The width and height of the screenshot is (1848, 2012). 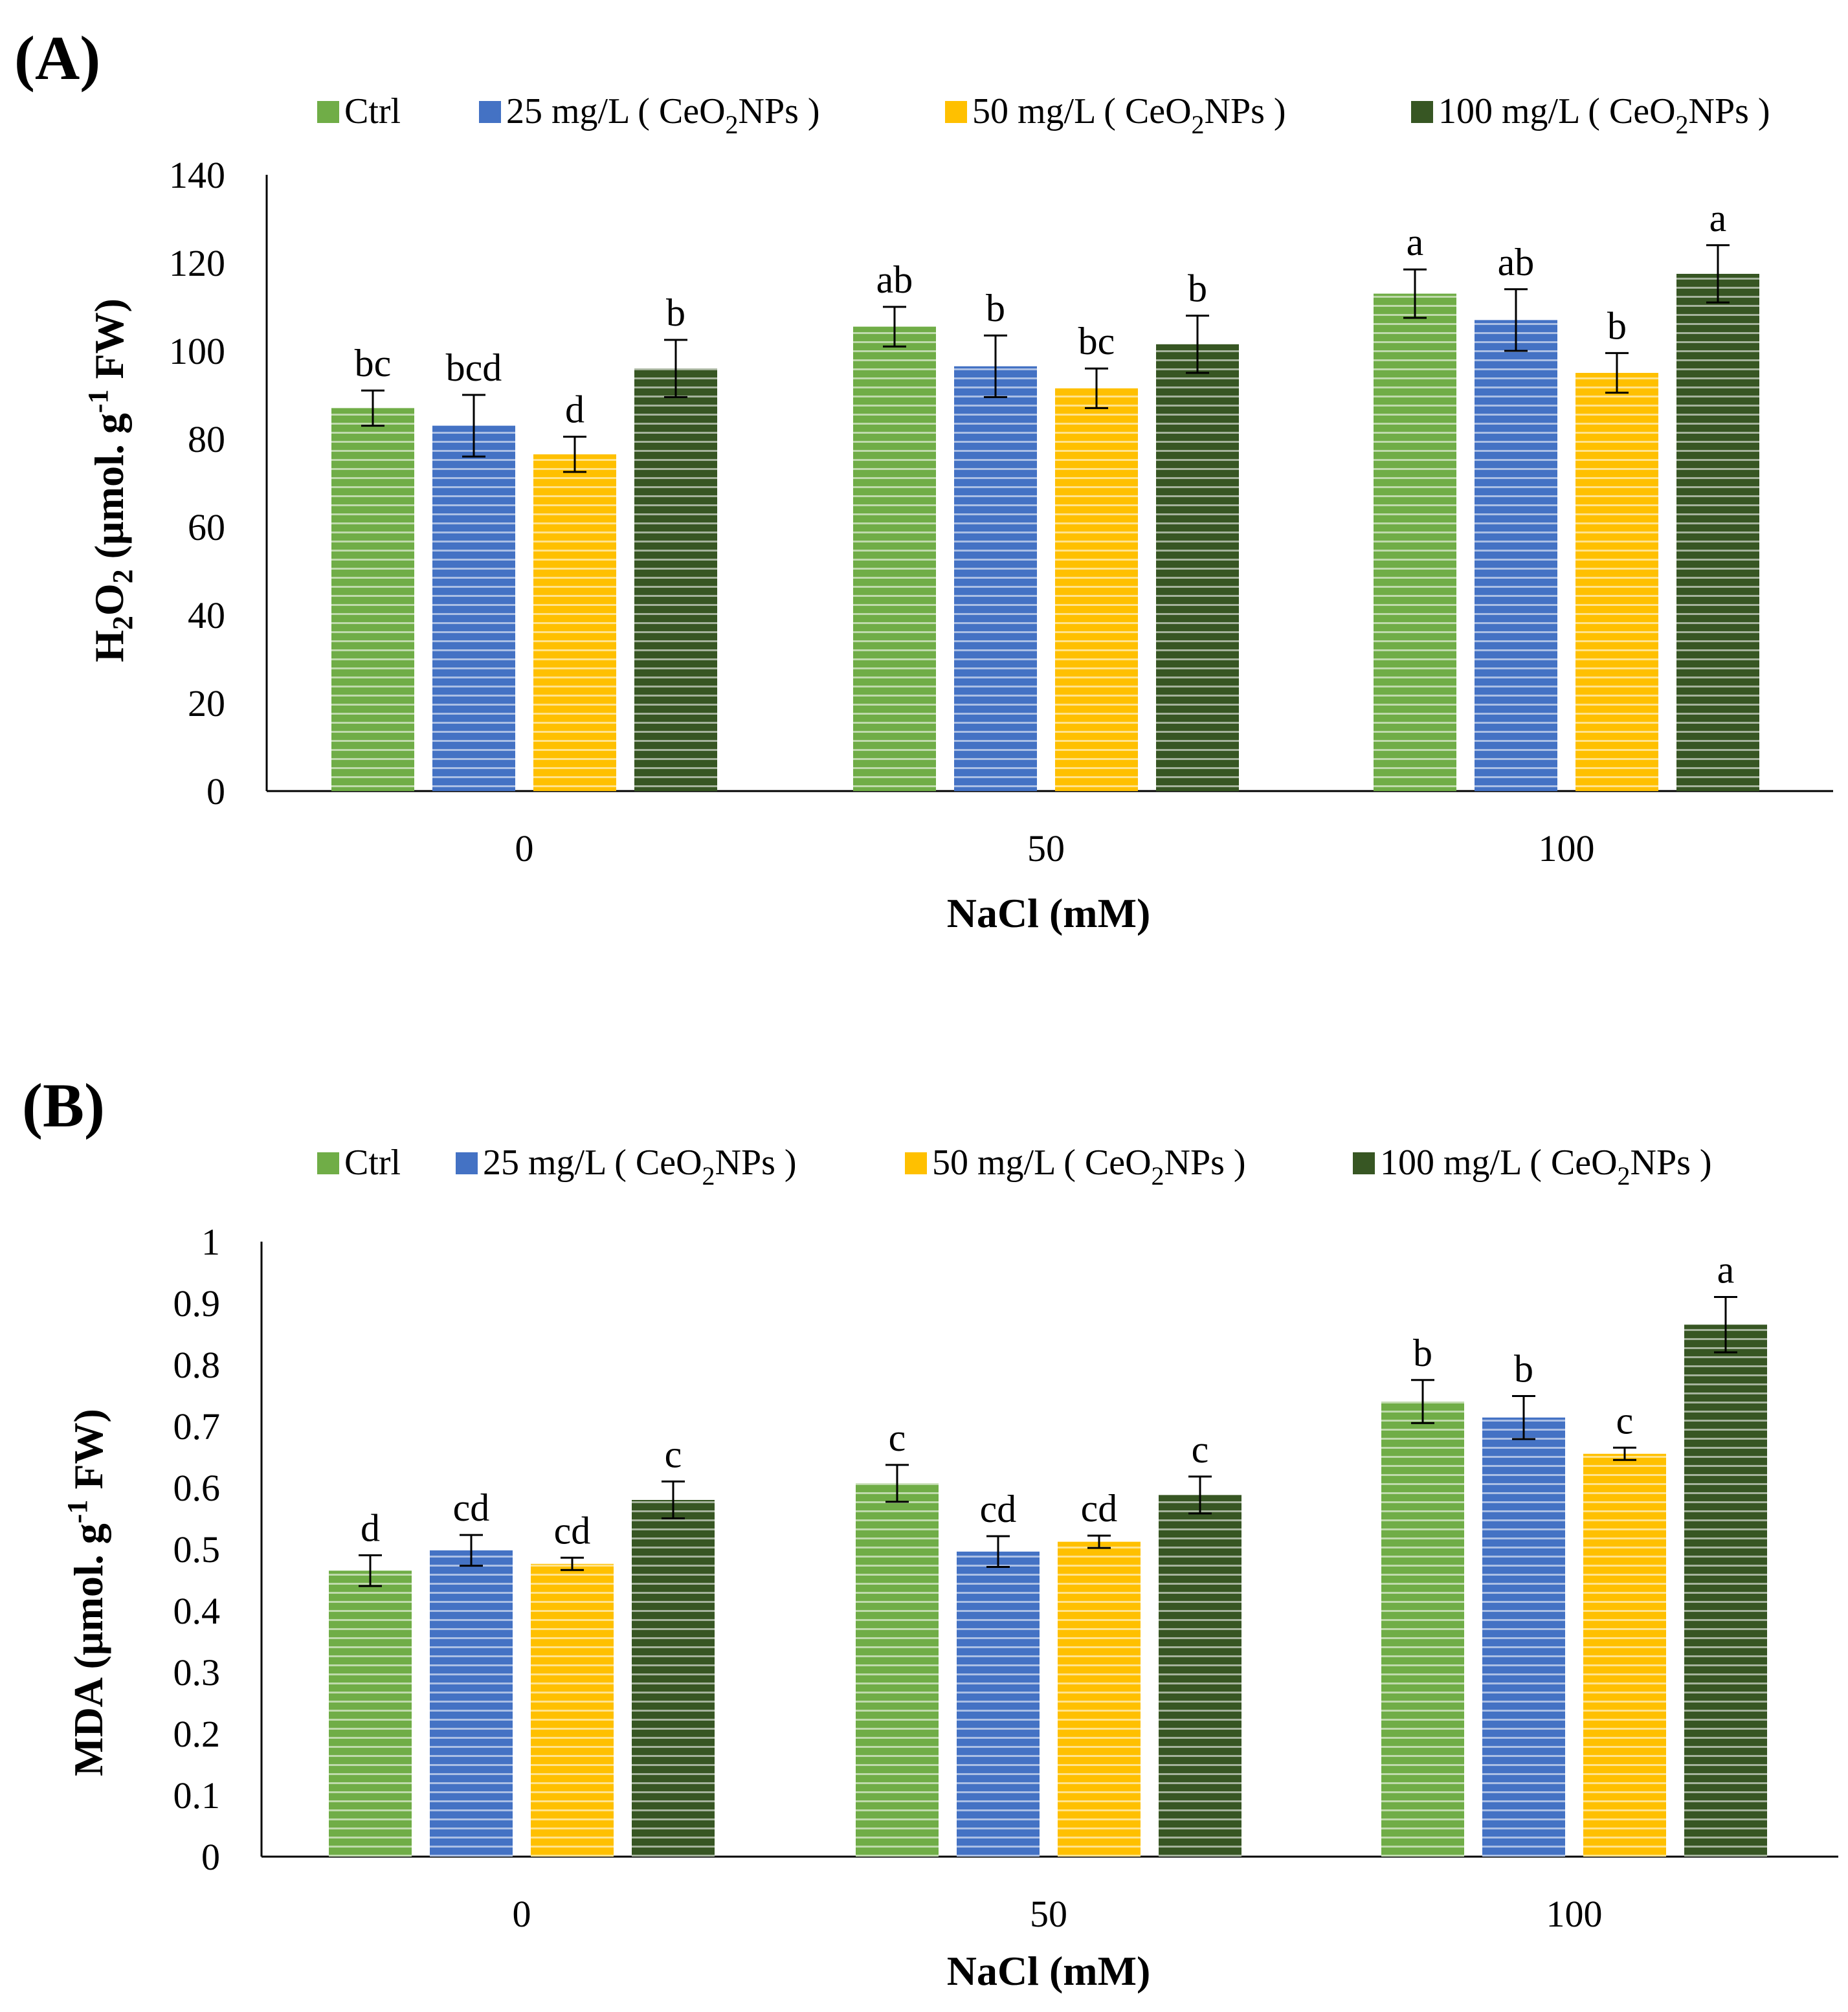 I want to click on significance-letter-b: a, so click(x=1726, y=1270).